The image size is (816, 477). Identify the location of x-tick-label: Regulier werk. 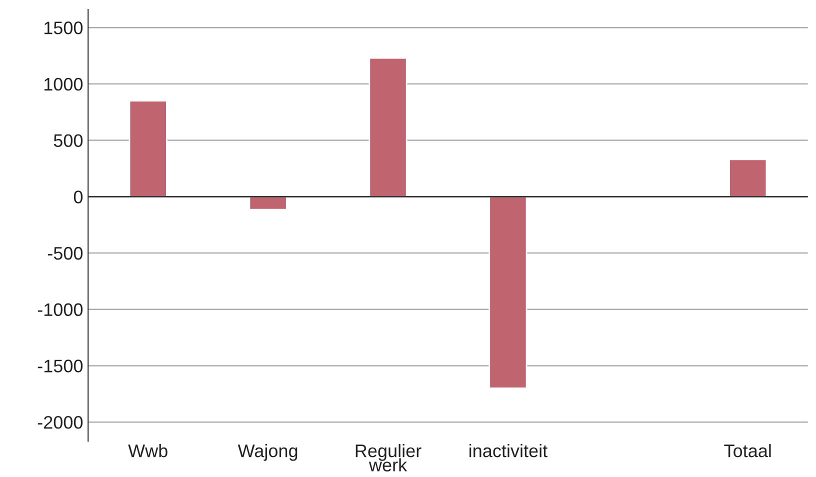
(389, 458).